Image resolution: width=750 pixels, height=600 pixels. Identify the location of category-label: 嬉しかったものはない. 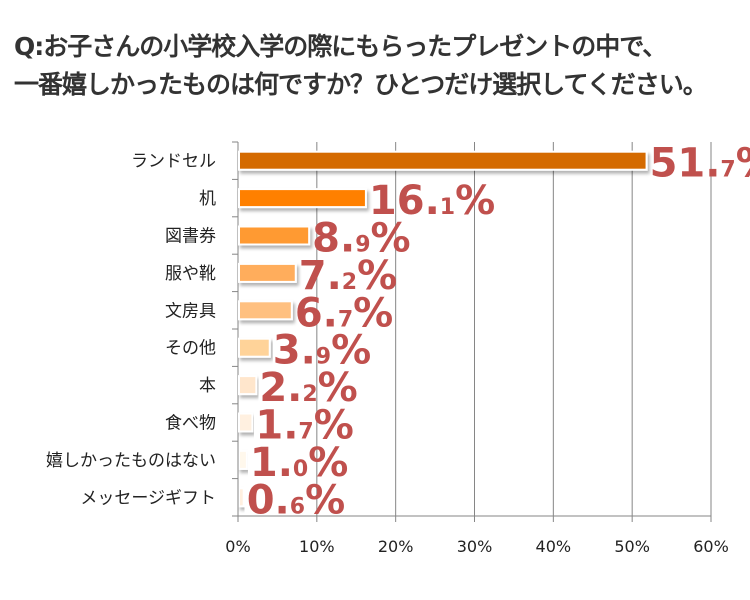
(131, 461).